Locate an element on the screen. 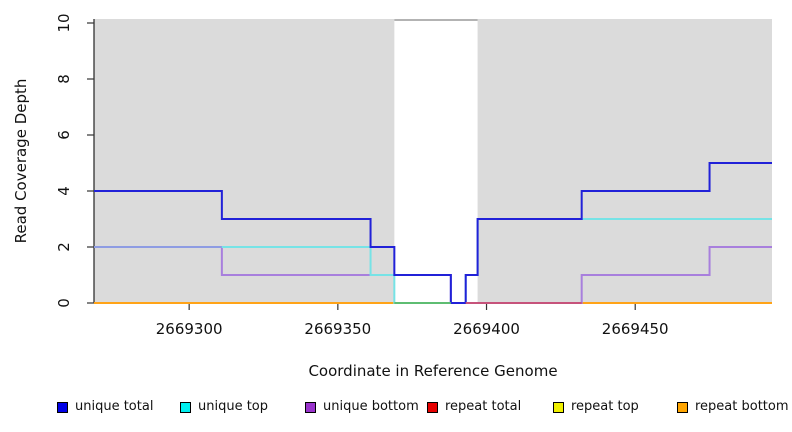 The image size is (792, 432). x-tick-label-3: 2669450 is located at coordinates (635, 329).